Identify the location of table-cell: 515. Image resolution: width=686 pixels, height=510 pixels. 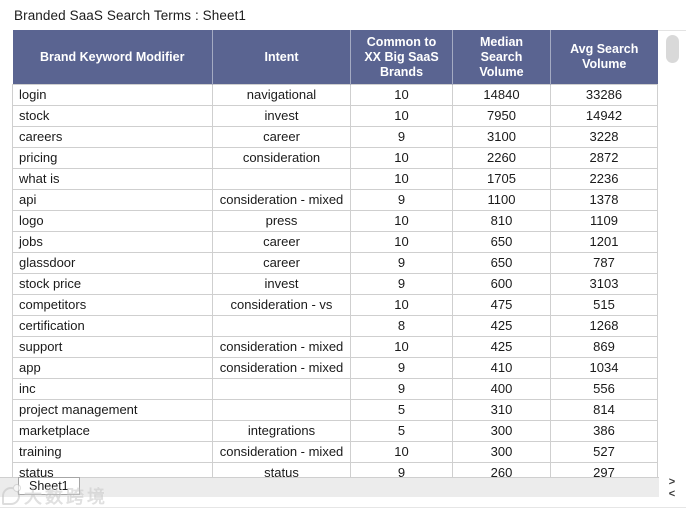
(604, 305).